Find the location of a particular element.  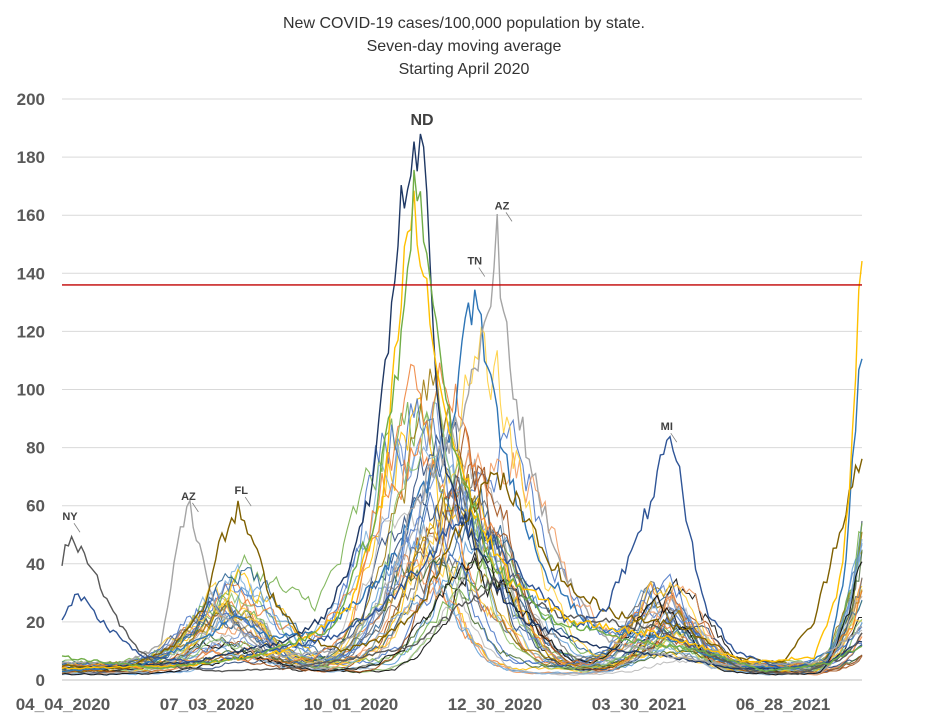

y-tick-label: 180 is located at coordinates (31, 157).